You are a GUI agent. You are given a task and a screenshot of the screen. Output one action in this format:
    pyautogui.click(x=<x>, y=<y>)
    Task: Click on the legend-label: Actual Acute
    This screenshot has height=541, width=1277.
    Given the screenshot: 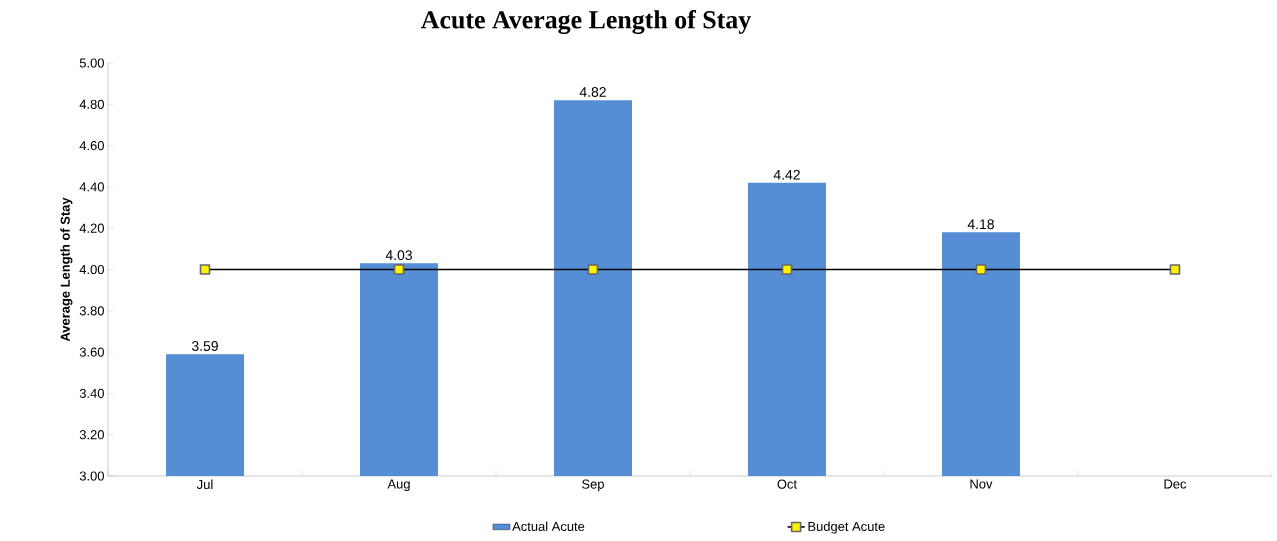 What is the action you would take?
    pyautogui.click(x=548, y=526)
    